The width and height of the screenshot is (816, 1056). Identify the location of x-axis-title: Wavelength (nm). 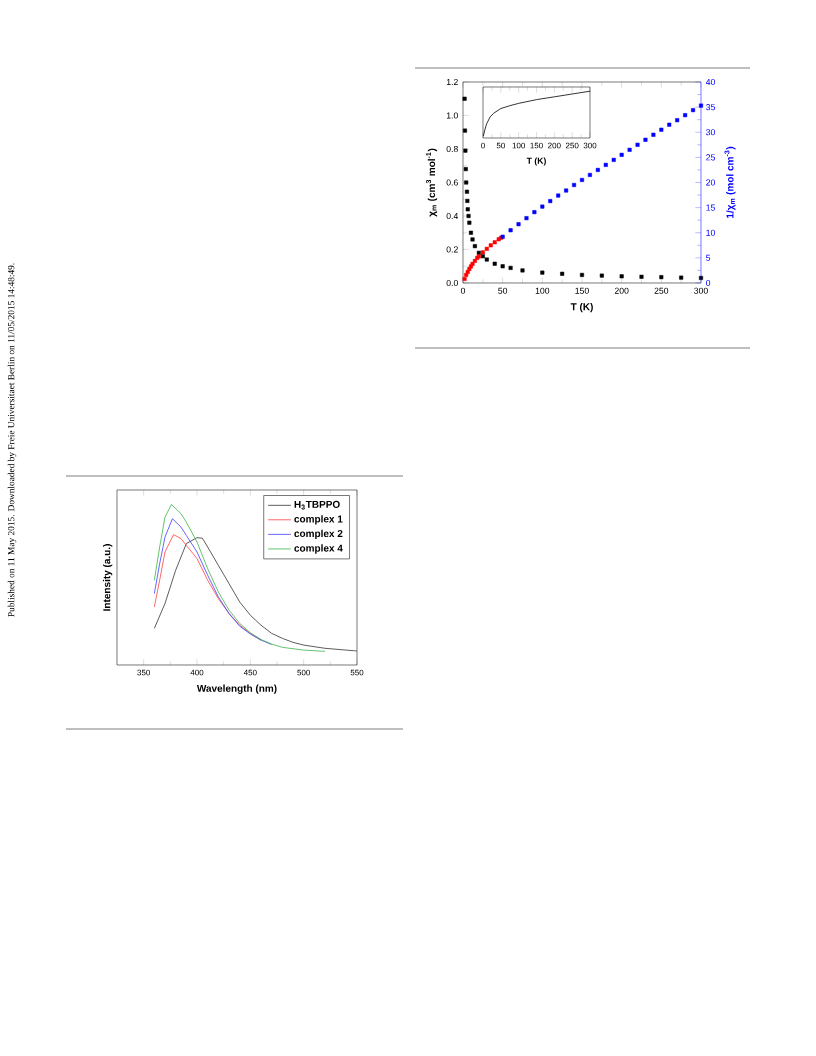
(236, 689).